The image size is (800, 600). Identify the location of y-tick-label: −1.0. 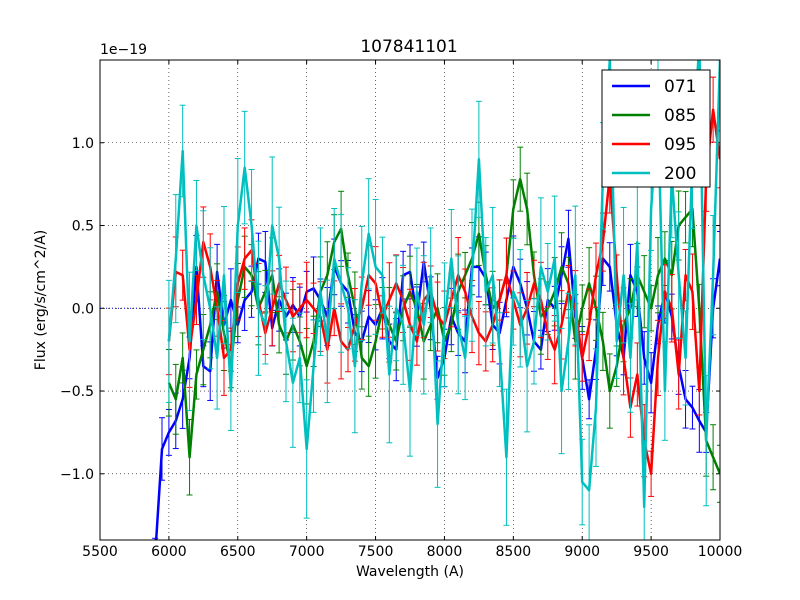
(77, 475).